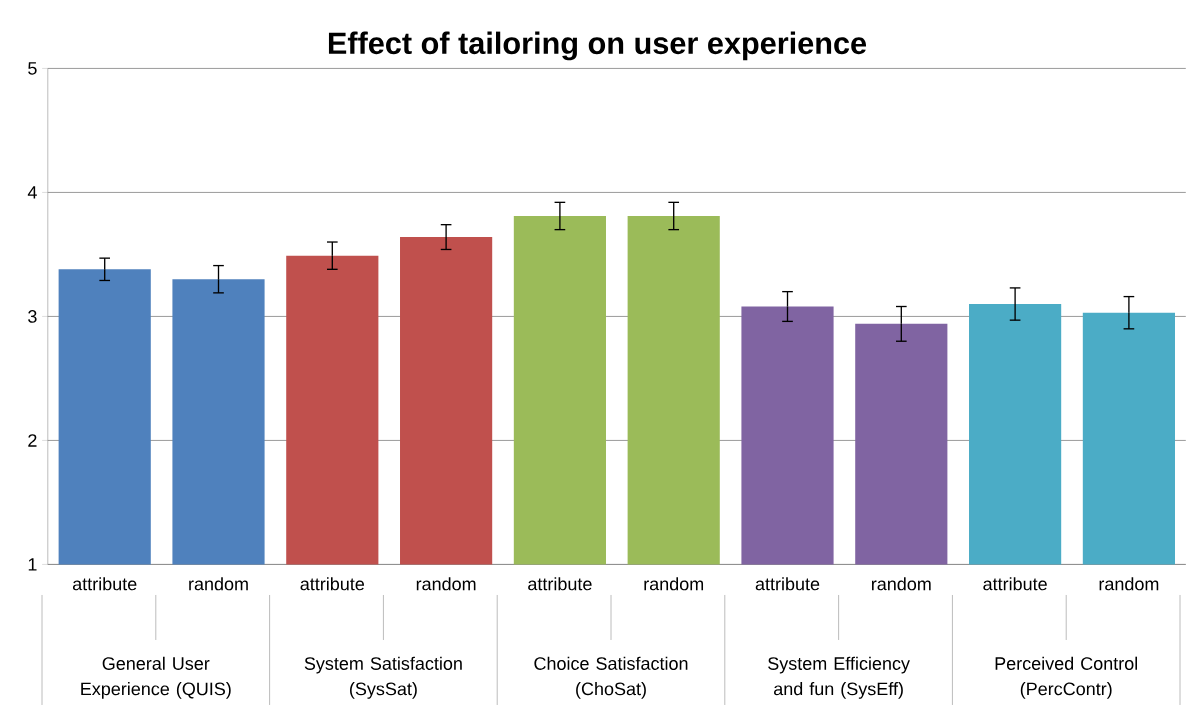  What do you see at coordinates (156, 677) in the screenshot?
I see `text: General User Experience (QUIS)` at bounding box center [156, 677].